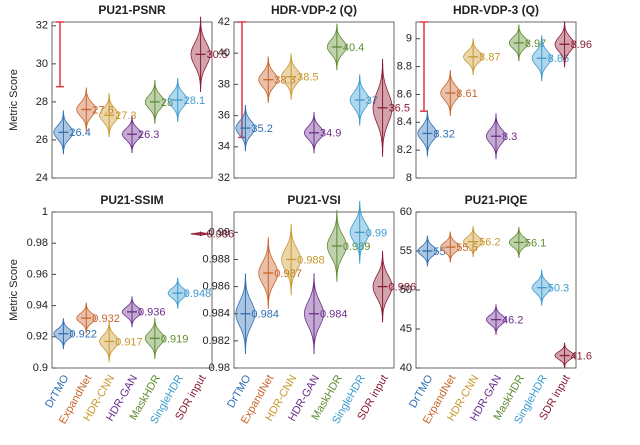 This screenshot has height=445, width=640. Describe the element at coordinates (330, 134) in the screenshot. I see `value-label: 34.9` at that location.